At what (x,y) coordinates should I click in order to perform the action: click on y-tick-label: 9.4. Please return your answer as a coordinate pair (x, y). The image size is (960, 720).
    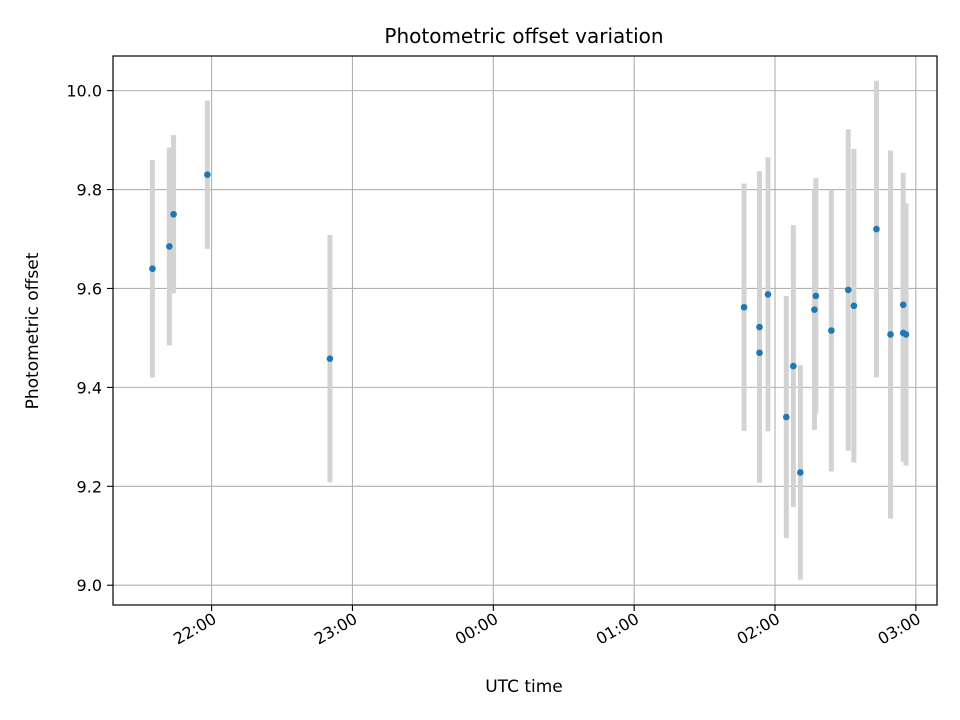
    Looking at the image, I should click on (89, 387).